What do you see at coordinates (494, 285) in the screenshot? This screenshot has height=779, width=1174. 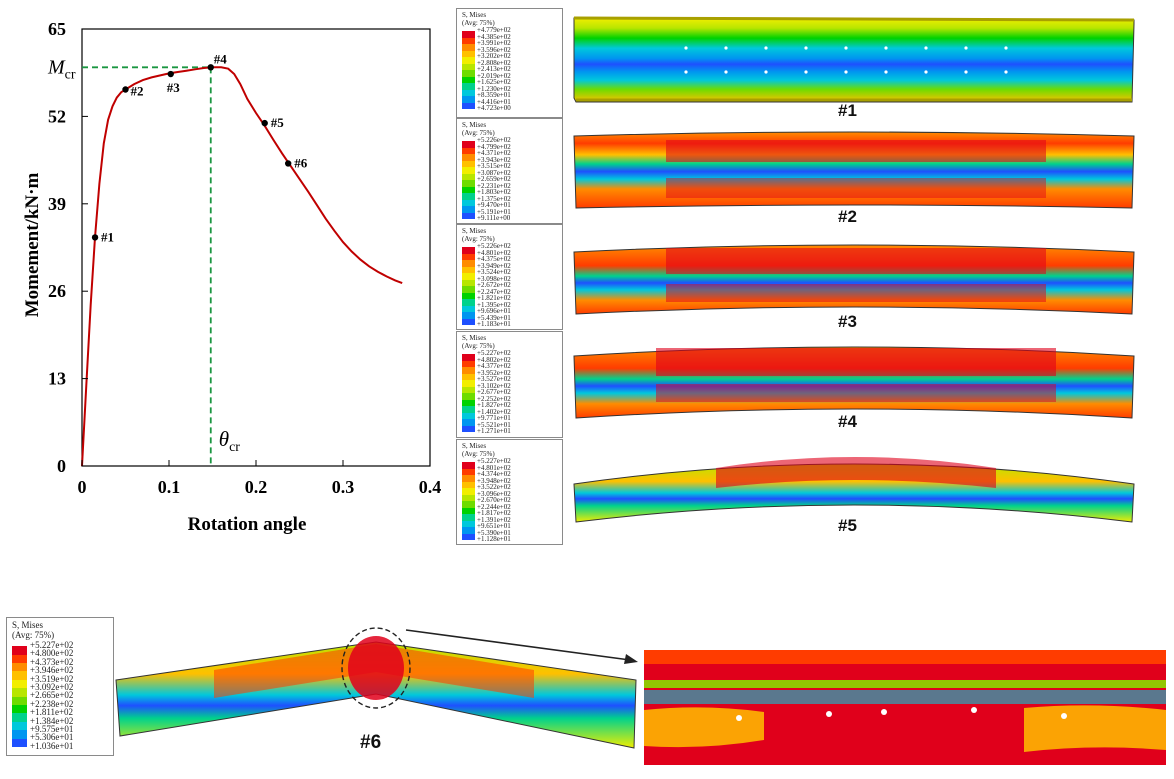 I see `legend-value: +2.672e+02` at bounding box center [494, 285].